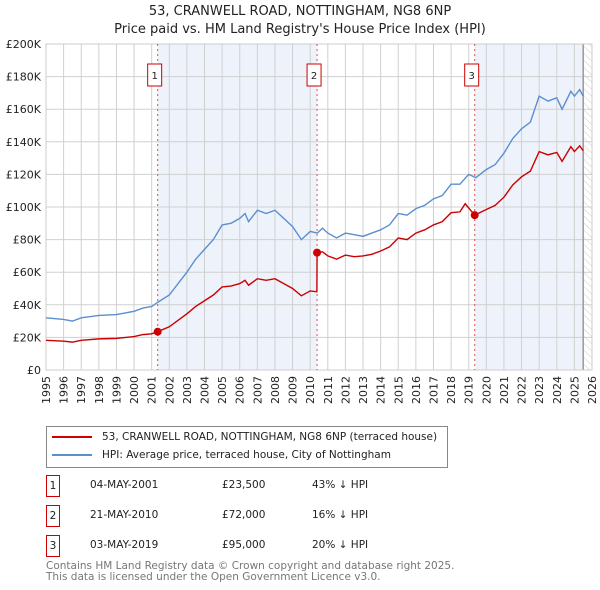 This screenshot has height=590, width=600. Describe the element at coordinates (416, 390) in the screenshot. I see `x-tick-label: 2016` at that location.